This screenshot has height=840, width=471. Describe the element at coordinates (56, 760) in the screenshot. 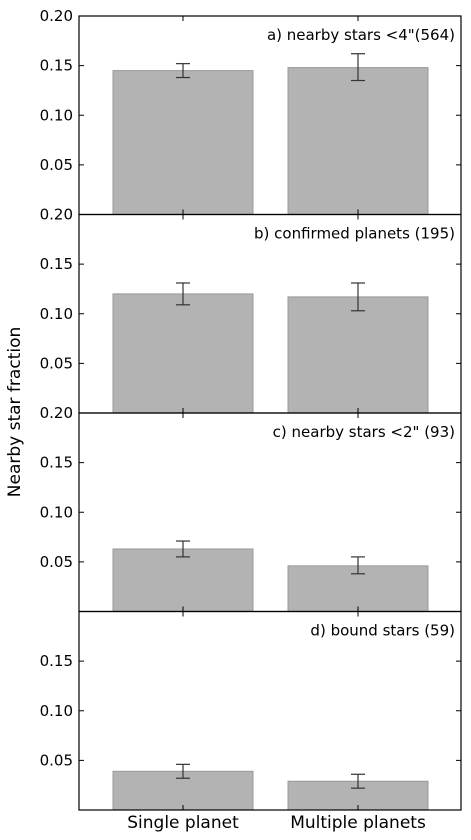

I see `y-tick-label-panel-3-2: 0.05` at that location.